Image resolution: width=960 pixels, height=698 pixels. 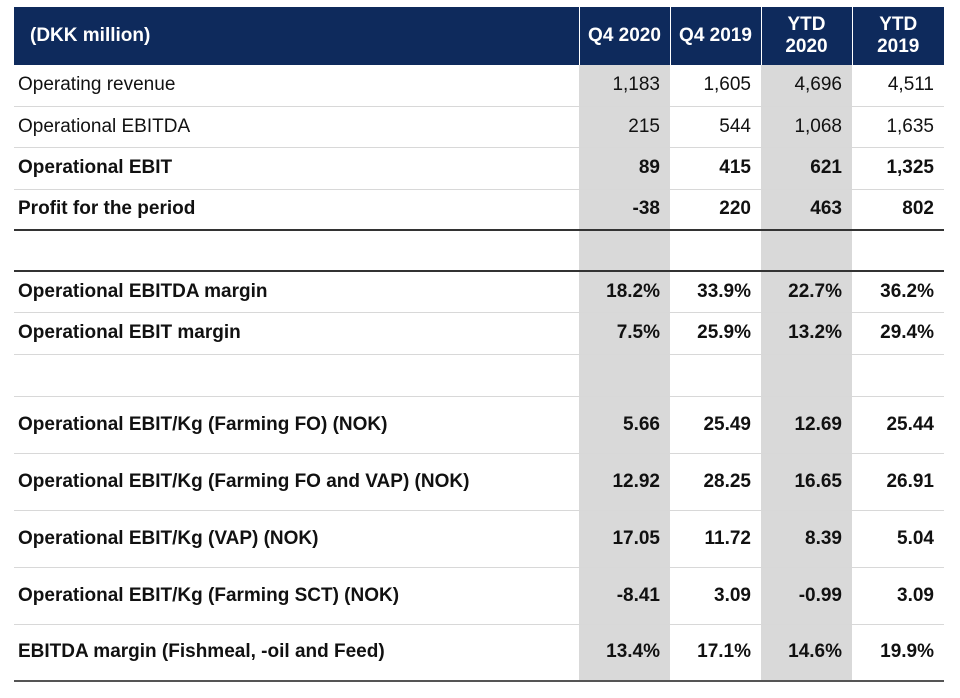 What do you see at coordinates (806, 333) in the screenshot?
I see `cell-ytd-2020: 13.2%` at bounding box center [806, 333].